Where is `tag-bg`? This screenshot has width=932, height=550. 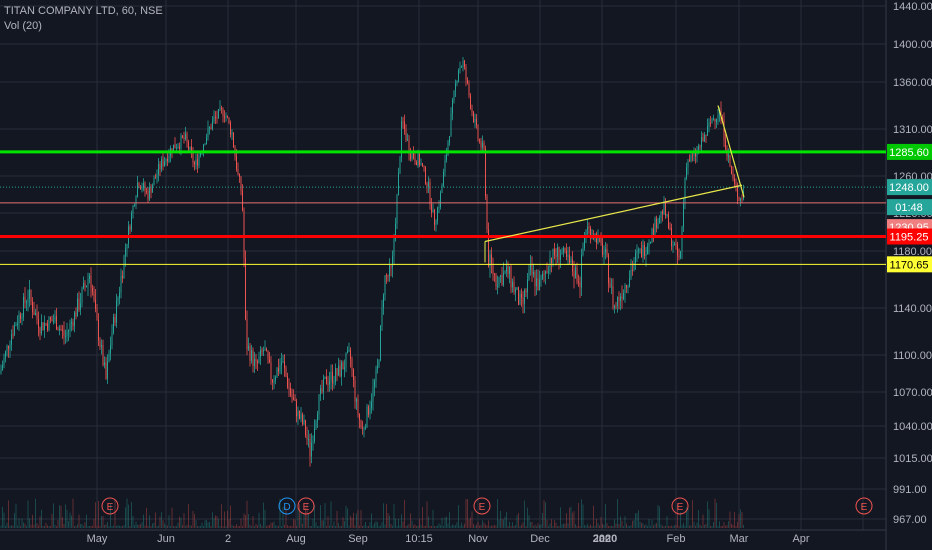
tag-bg is located at coordinates (909, 264).